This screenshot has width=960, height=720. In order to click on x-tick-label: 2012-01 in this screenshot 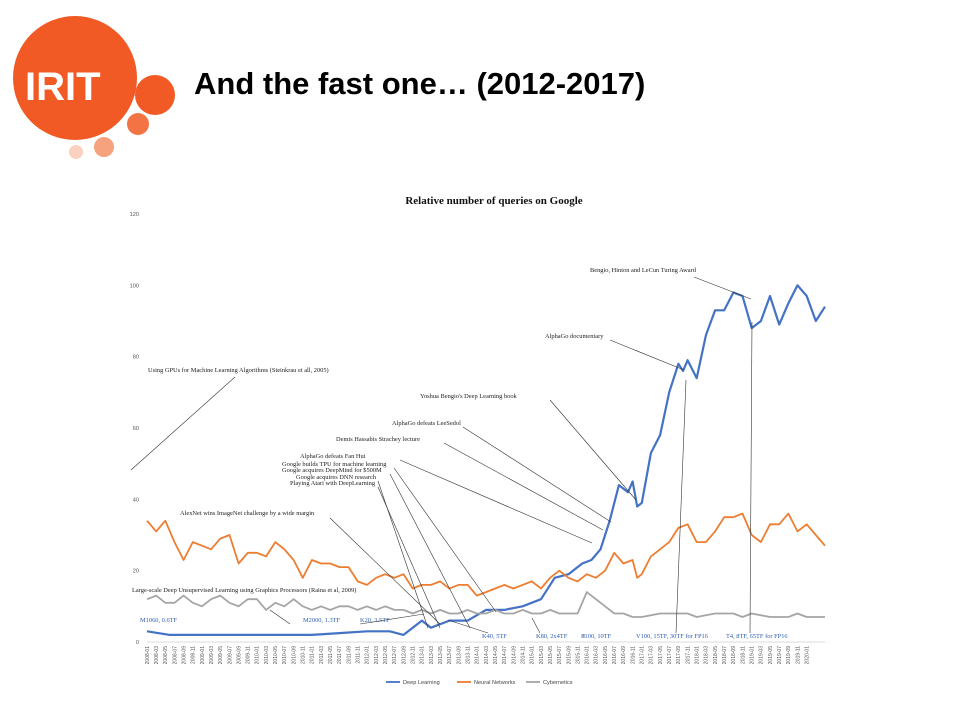, I will do `click(368, 655)`.